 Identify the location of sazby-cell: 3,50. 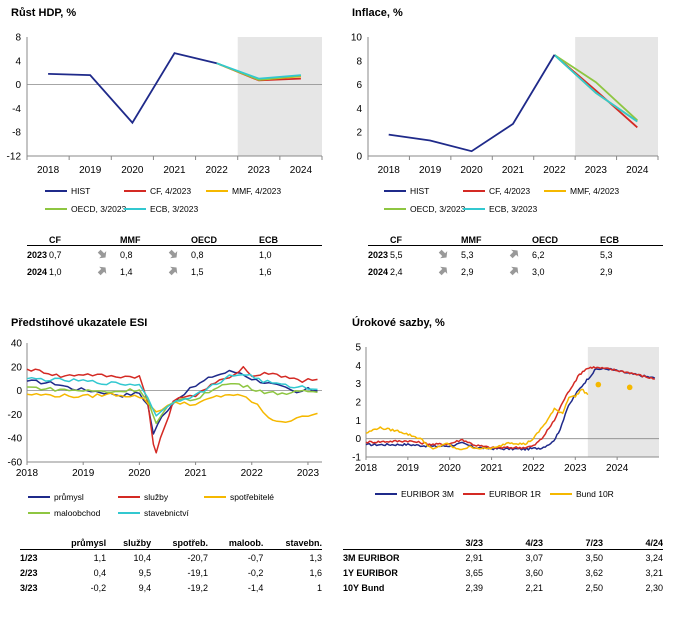
(594, 557).